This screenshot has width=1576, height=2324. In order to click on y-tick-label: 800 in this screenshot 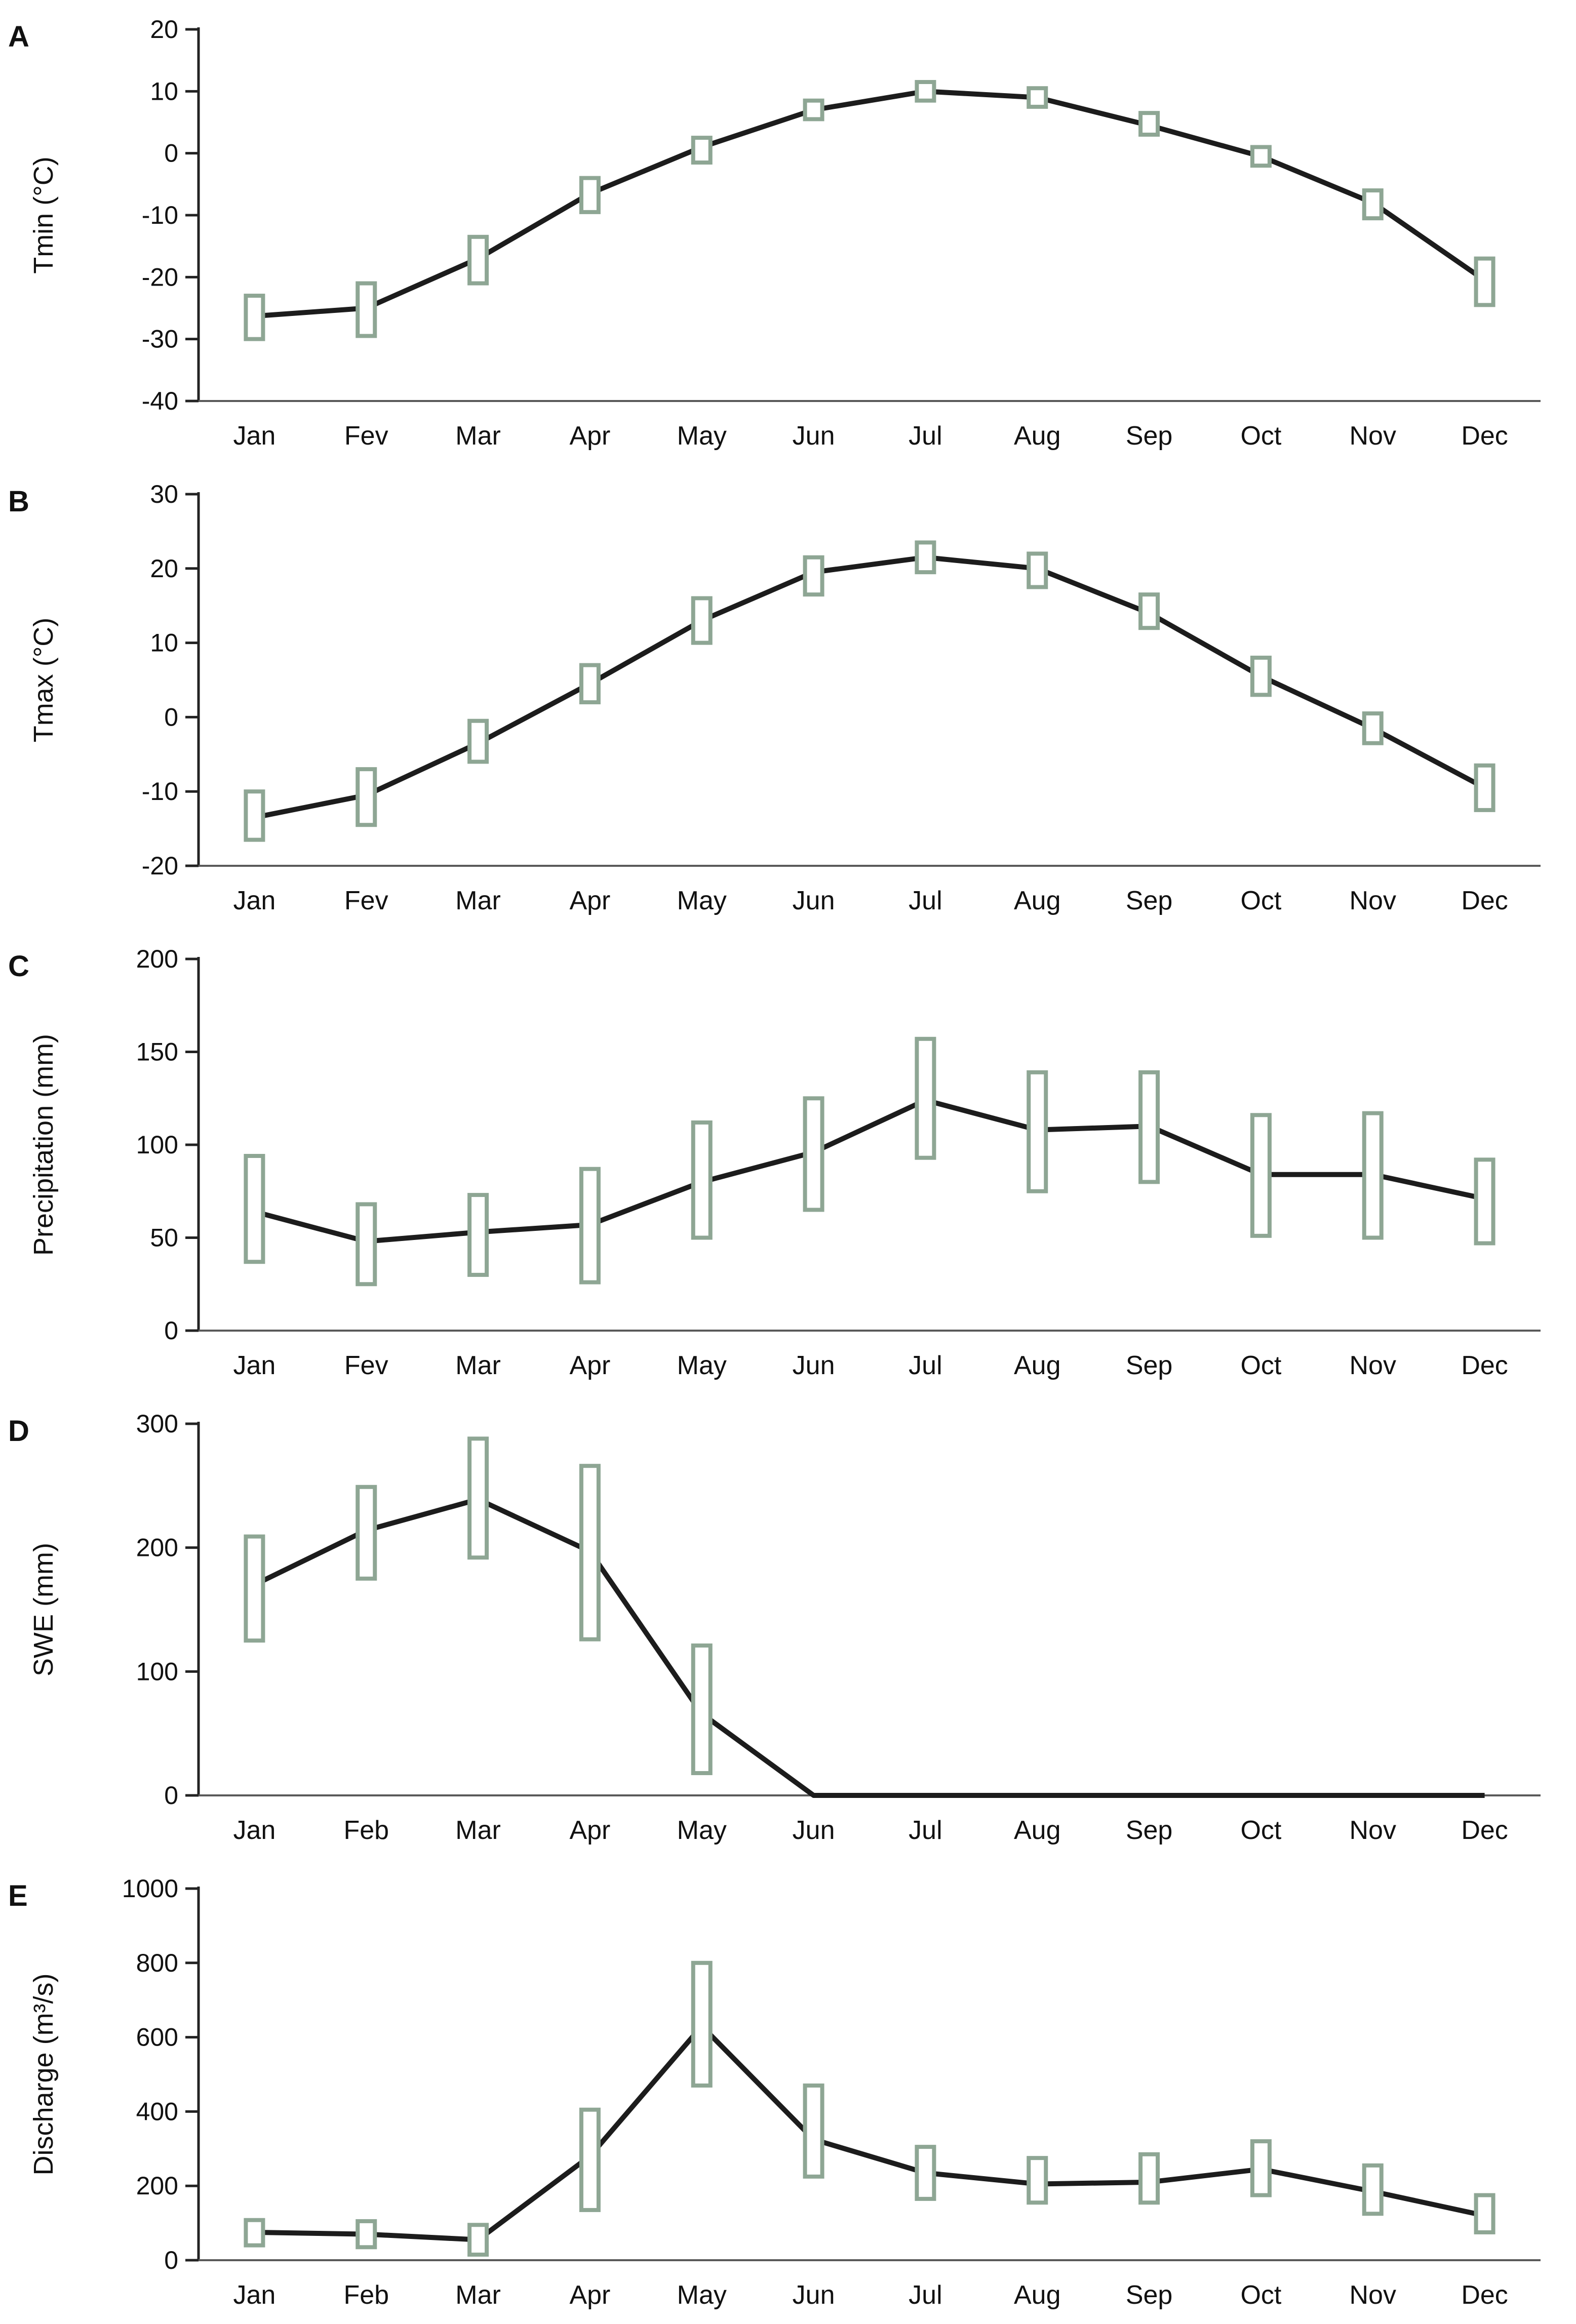, I will do `click(157, 1963)`.